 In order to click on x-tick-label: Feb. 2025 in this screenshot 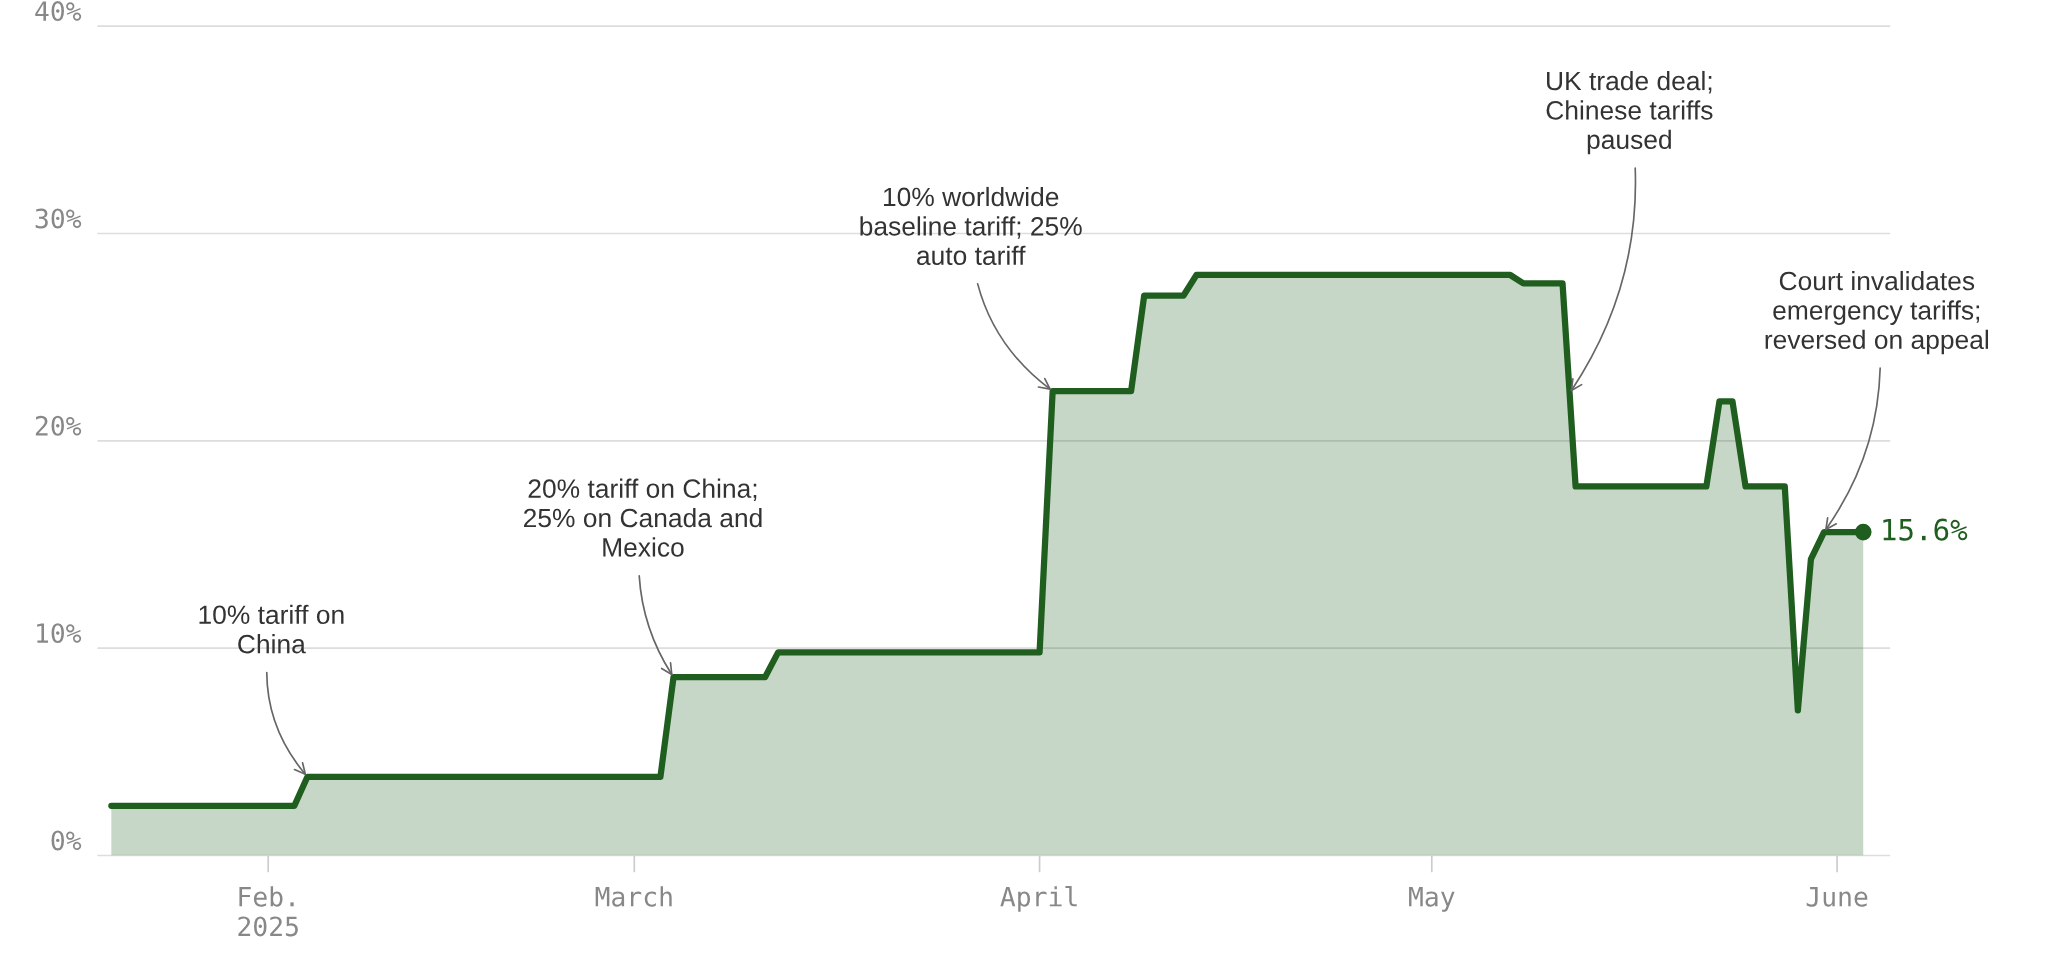, I will do `click(268, 911)`.